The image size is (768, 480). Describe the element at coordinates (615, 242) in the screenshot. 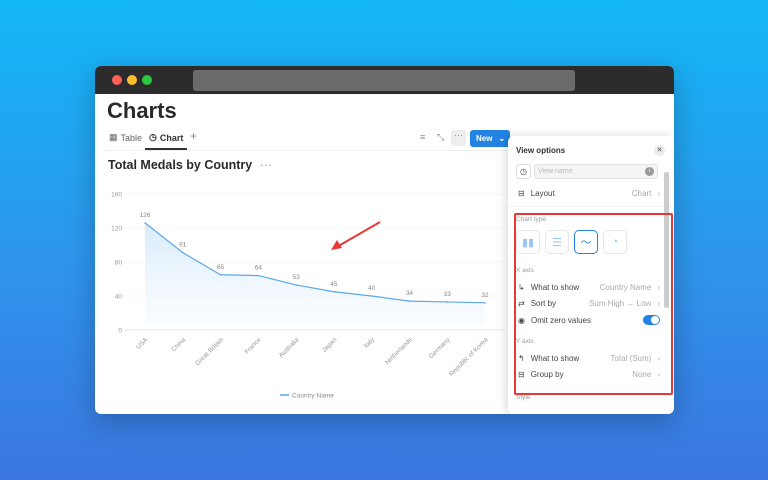

I see `chart-type-donut-button: ◔` at that location.